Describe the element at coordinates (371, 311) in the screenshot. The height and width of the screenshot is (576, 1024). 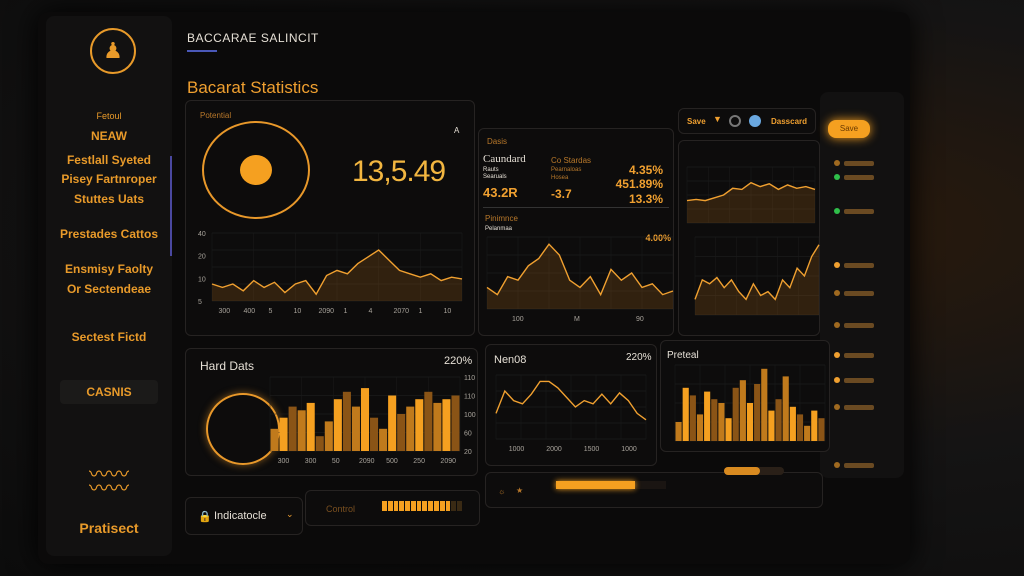
I see `x-tick-label: 4` at that location.